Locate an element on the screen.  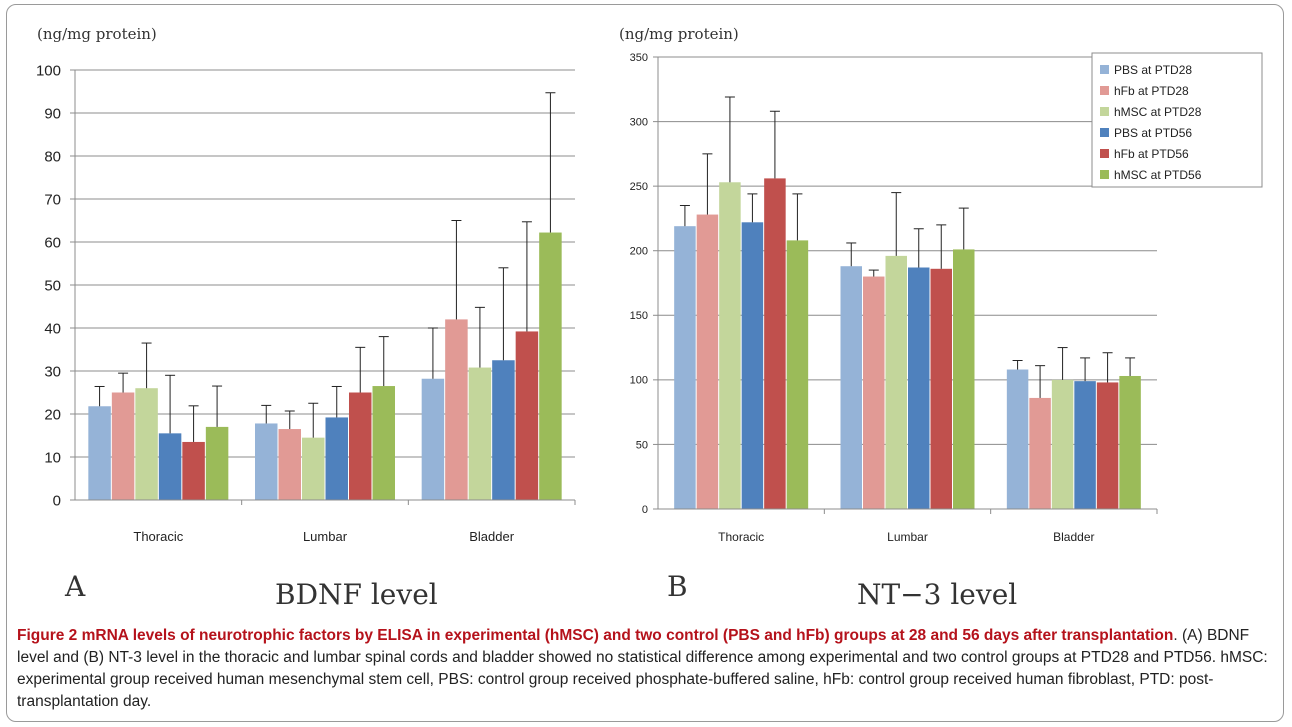
nt3-x-tick-label: Lumbar is located at coordinates (907, 537).